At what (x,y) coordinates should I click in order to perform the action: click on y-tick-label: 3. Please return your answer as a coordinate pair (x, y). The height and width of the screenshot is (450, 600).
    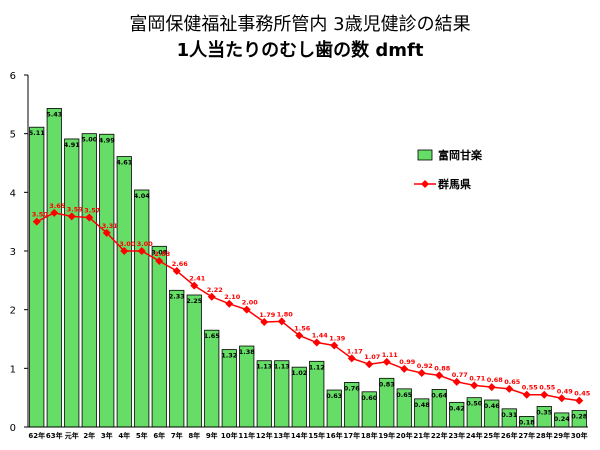
    Looking at the image, I should click on (13, 252).